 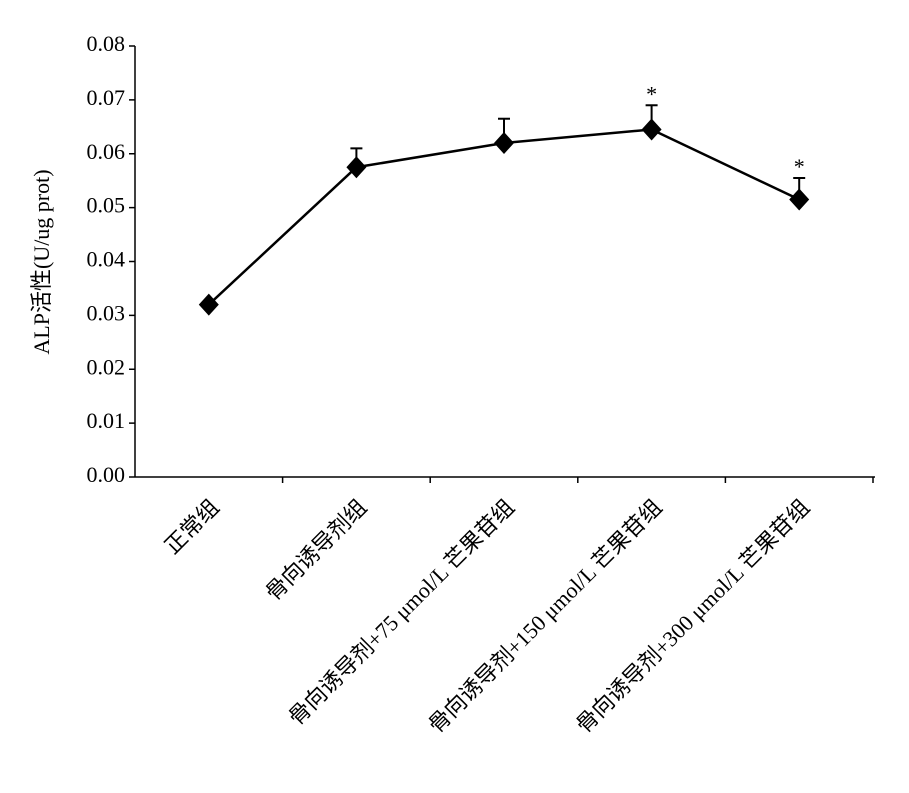 I want to click on y-tick-label: 0.04, so click(x=106, y=259).